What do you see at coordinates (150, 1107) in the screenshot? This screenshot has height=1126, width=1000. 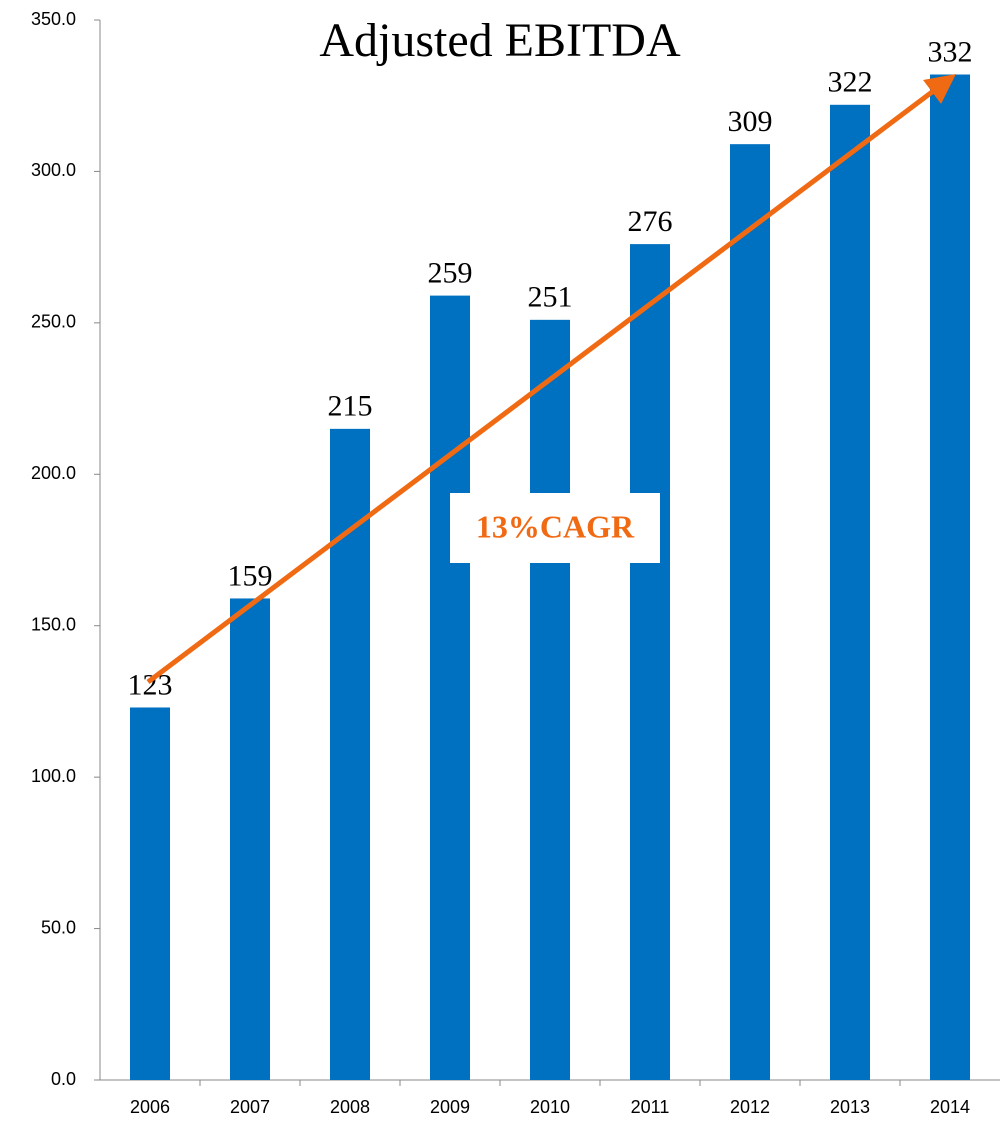 I see `x-tick-label: 2006` at bounding box center [150, 1107].